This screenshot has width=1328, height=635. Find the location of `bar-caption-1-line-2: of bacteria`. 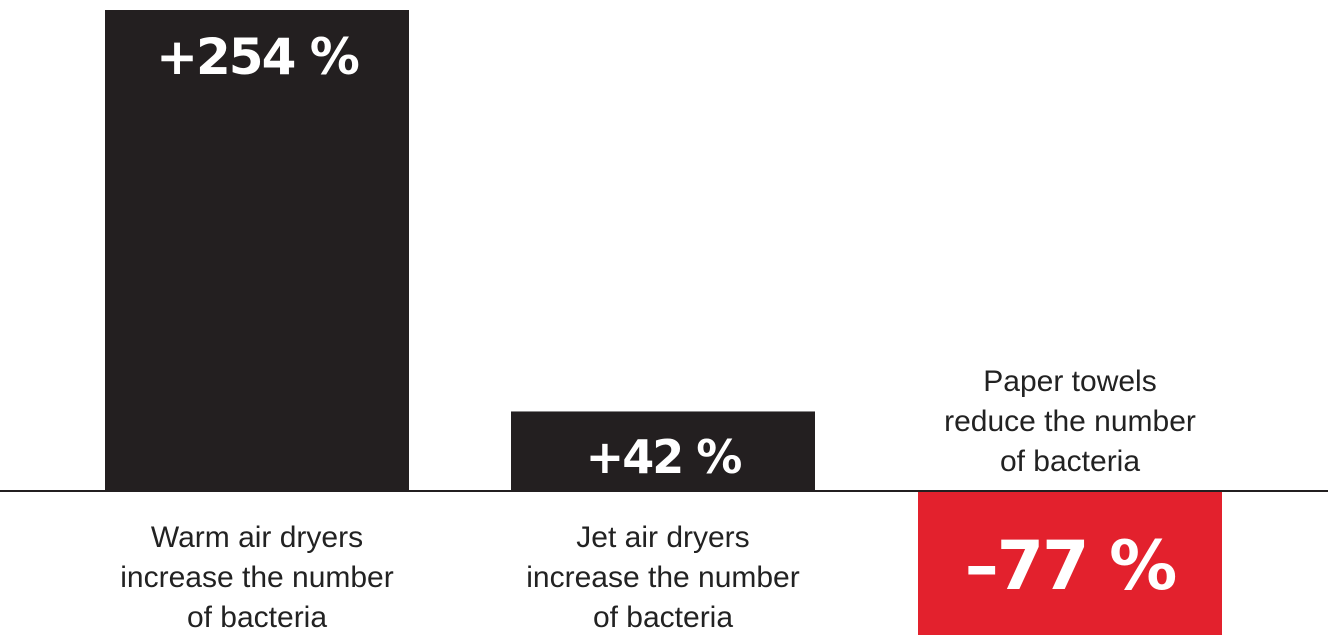

bar-caption-1-line-2: of bacteria is located at coordinates (663, 617).